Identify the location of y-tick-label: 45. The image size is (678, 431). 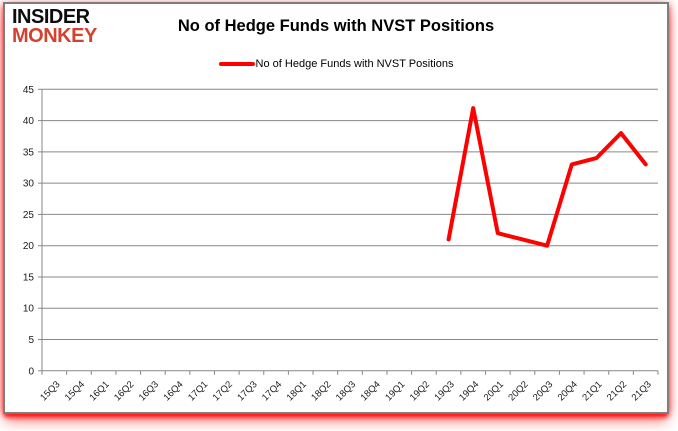
(29, 90).